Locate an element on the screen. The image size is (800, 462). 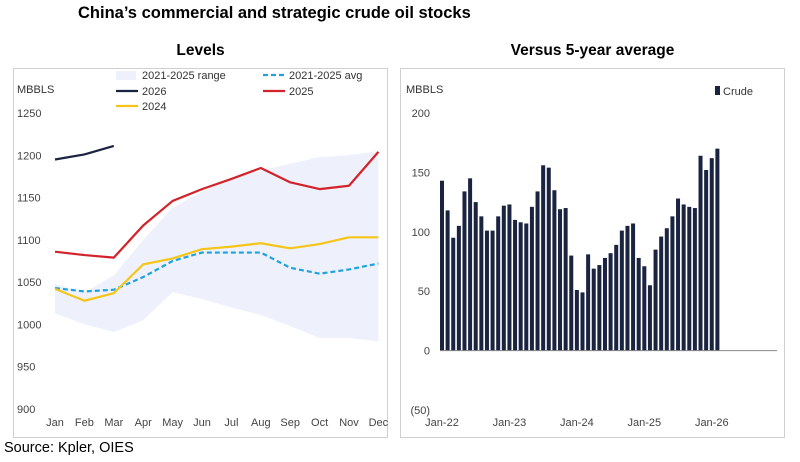
levels-y-unit: MBBLS is located at coordinates (35, 90).